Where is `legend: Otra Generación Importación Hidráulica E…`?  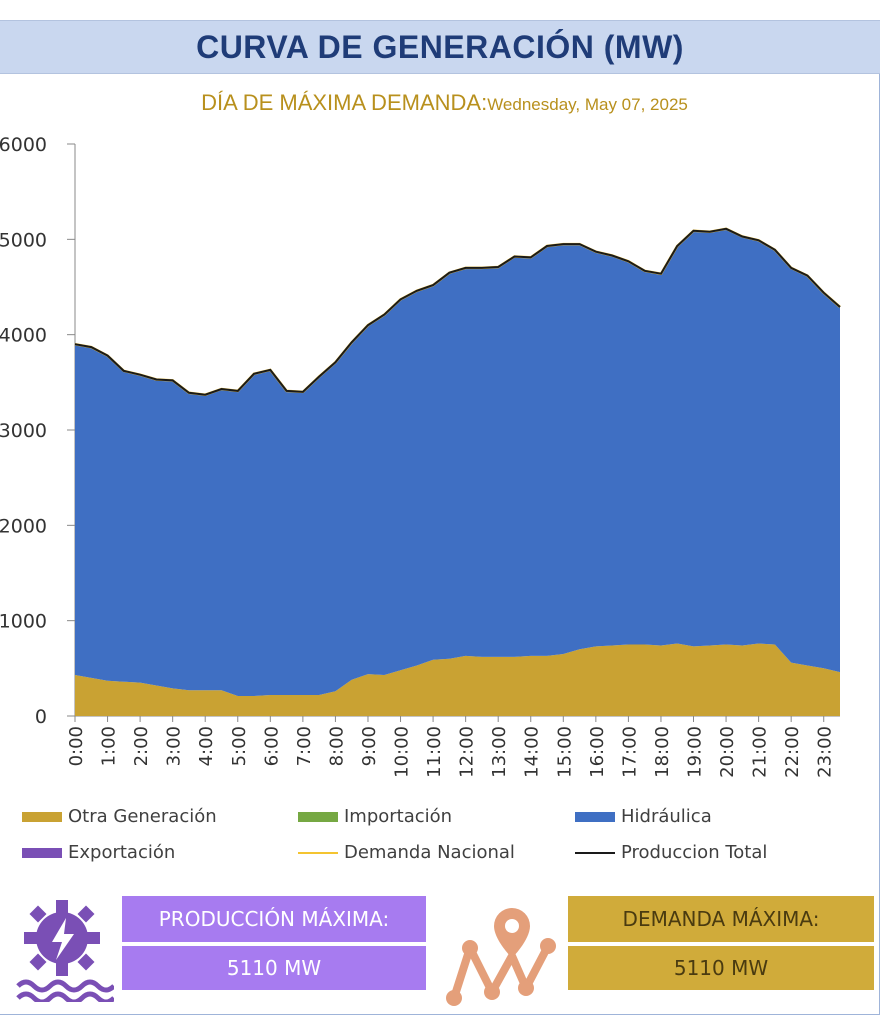
legend: Otra Generación Importación Hidráulica E… is located at coordinates (444, 835).